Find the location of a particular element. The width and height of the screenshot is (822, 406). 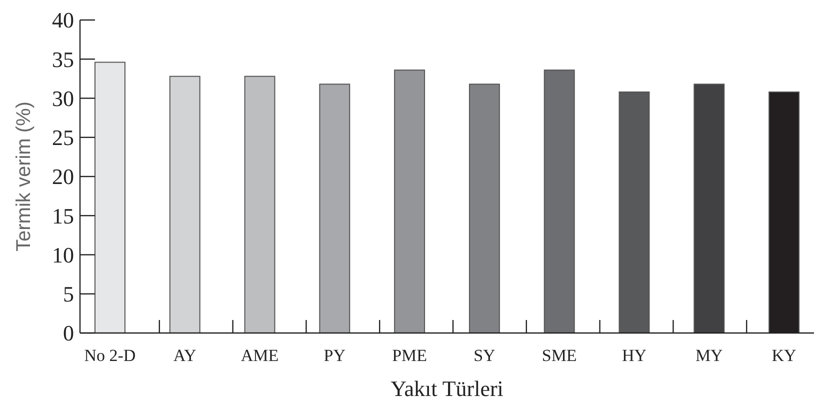

y-tick-label: 20 is located at coordinates (63, 177).